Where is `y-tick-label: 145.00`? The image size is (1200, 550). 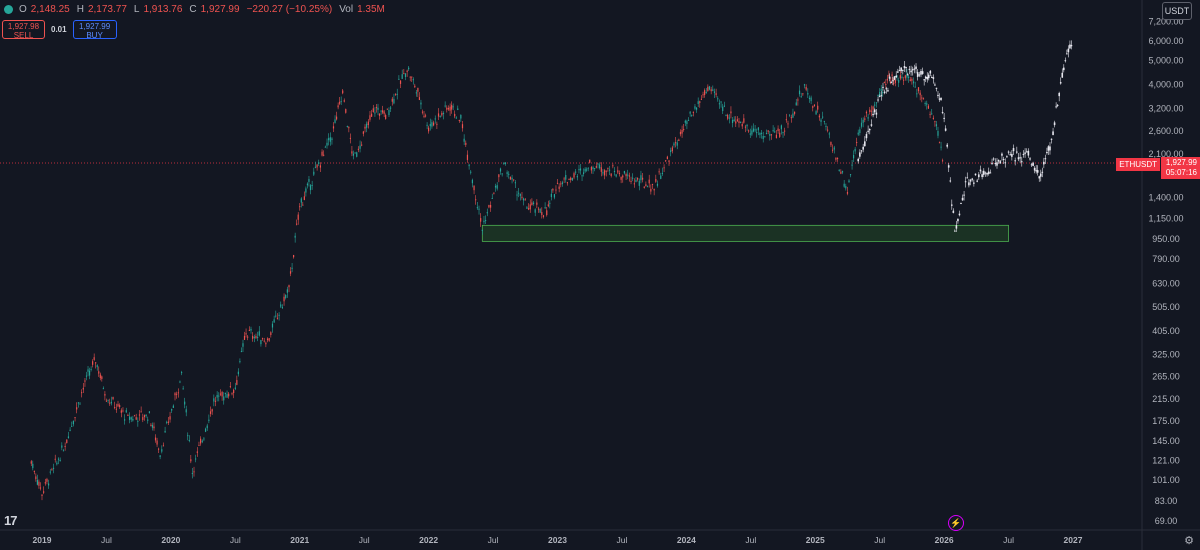
y-tick-label: 145.00 is located at coordinates (1166, 441).